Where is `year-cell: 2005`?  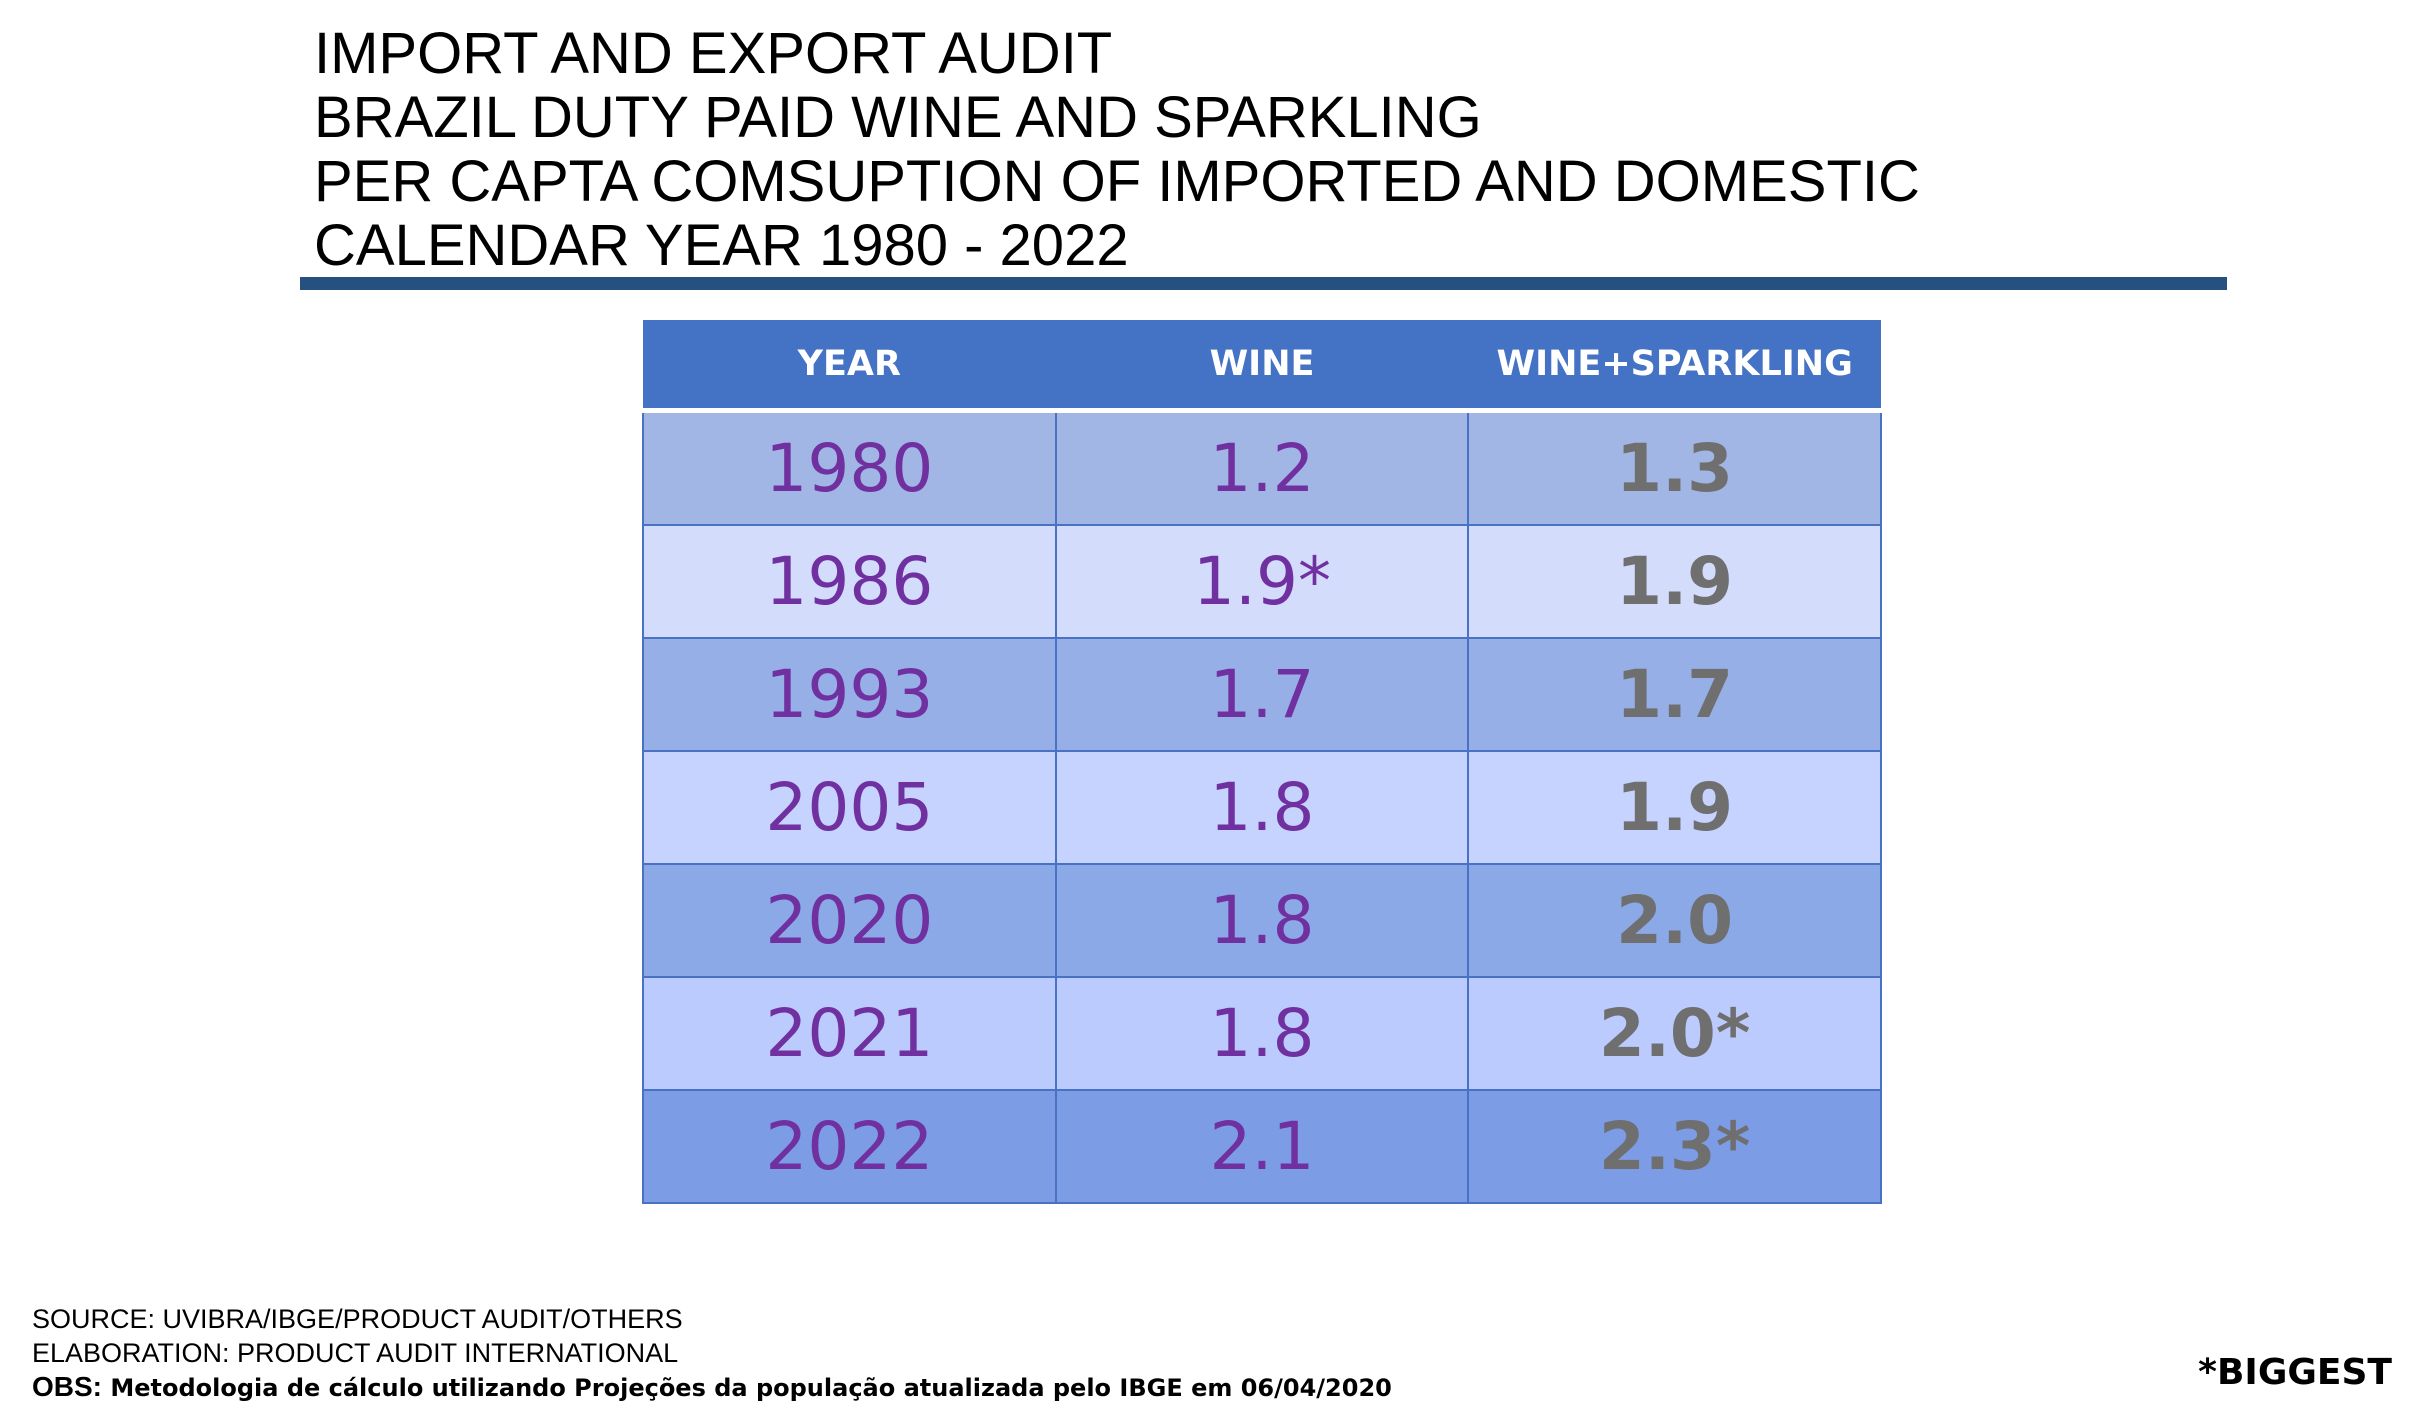
year-cell: 2005 is located at coordinates (849, 807).